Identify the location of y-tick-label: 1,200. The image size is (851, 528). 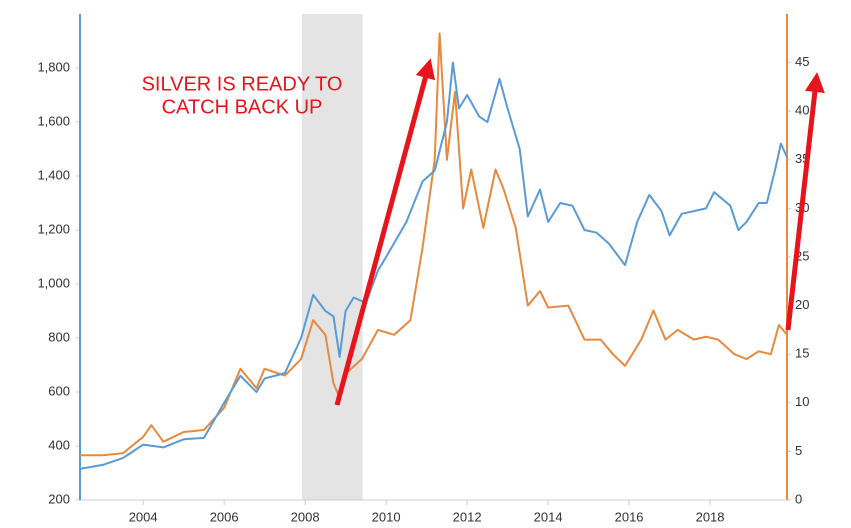
(53, 228).